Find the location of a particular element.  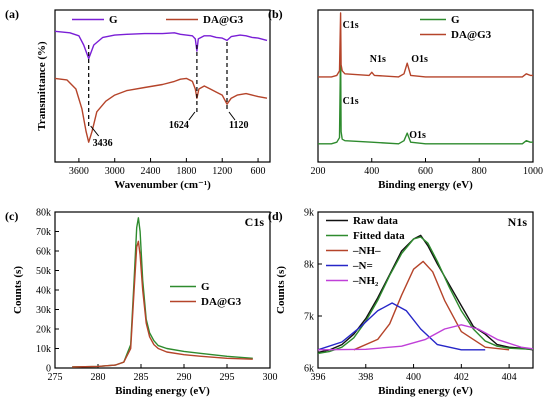

y-tick-label: 30k is located at coordinates (43, 310).